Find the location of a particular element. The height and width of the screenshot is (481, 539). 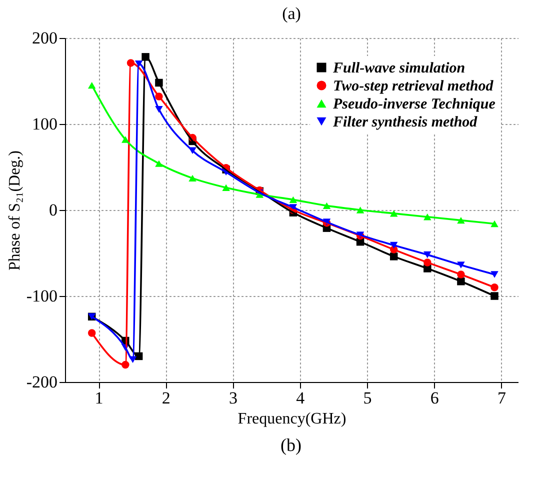

x-tick-label: 6 is located at coordinates (434, 398).